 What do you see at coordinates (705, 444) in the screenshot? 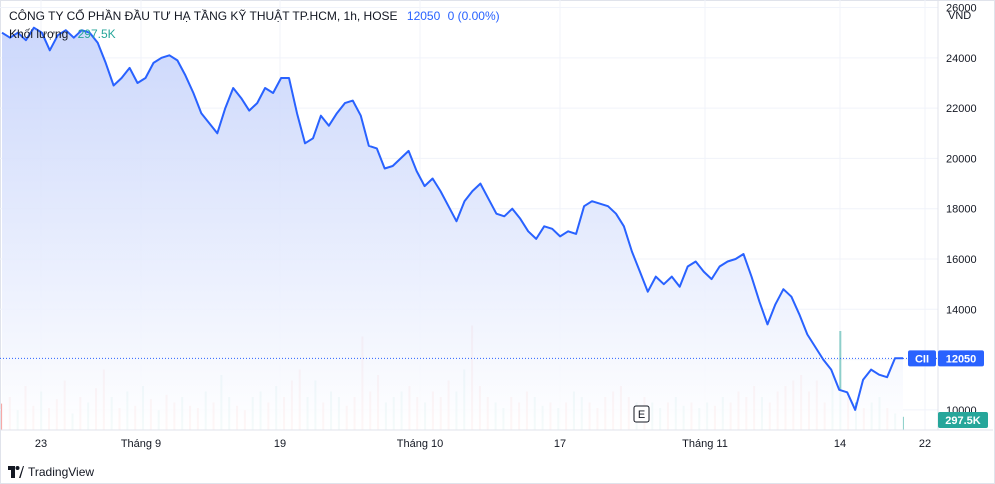
I see `x-tick-label: Tháng 11` at bounding box center [705, 444].